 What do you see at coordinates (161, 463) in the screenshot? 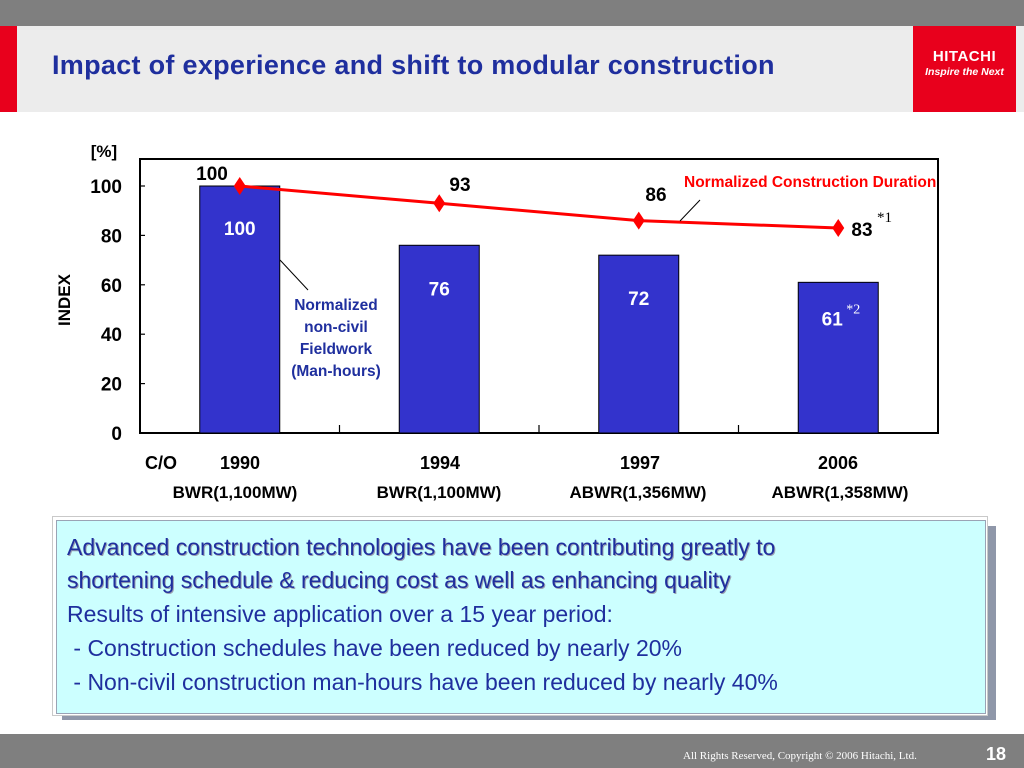
I see `x-prefix-label: C/O` at bounding box center [161, 463].